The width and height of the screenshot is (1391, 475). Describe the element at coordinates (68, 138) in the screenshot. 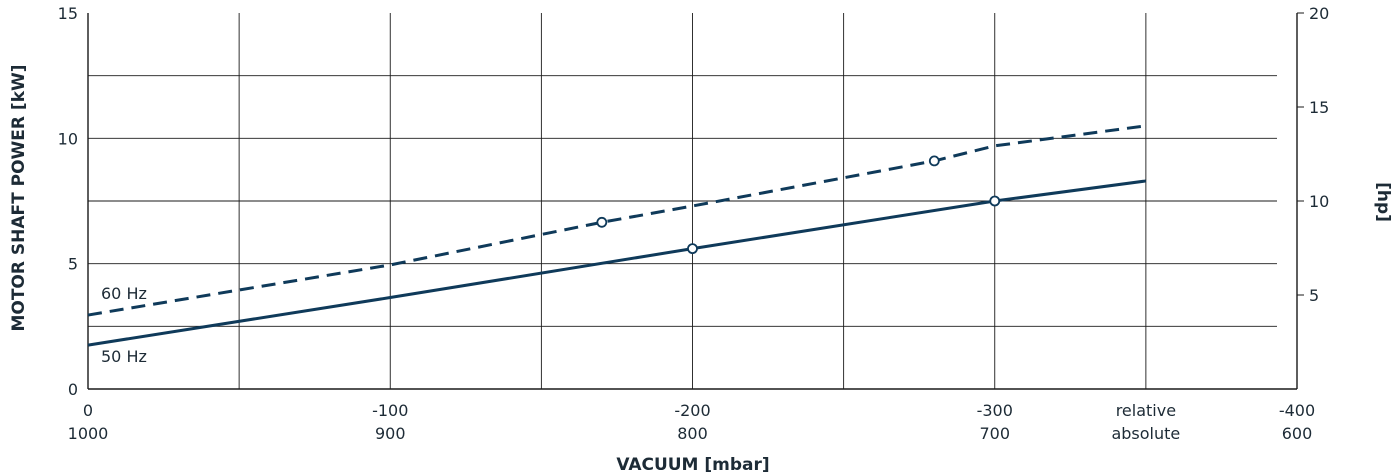

I see `y-tick-label: 10` at that location.